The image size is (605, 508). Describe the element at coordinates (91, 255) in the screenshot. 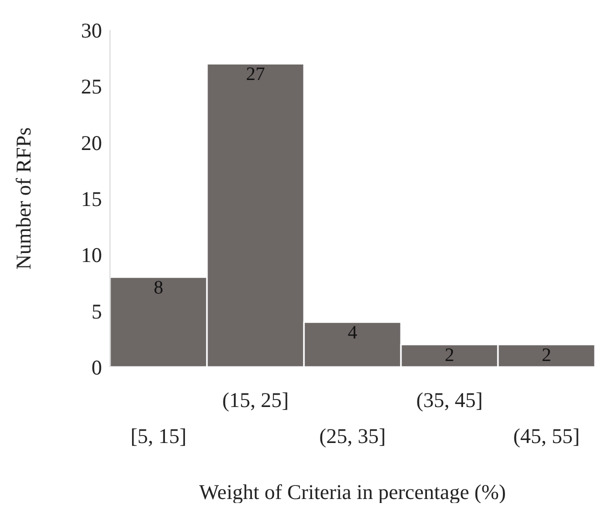

I see `y-tick-label: 10` at that location.